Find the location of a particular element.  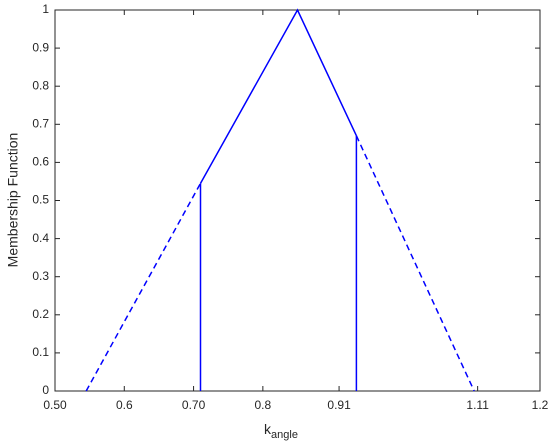

x-tick-label: 0.91 is located at coordinates (339, 405).